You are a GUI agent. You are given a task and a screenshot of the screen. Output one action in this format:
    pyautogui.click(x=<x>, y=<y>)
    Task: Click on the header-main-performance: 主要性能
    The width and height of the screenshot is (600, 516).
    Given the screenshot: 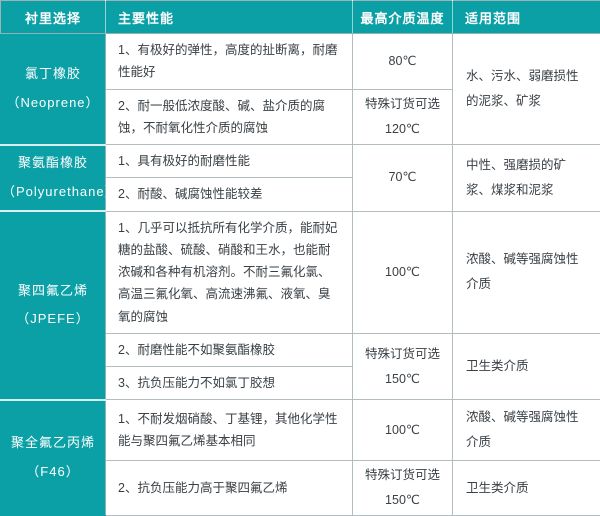 What is the action you would take?
    pyautogui.click(x=229, y=17)
    